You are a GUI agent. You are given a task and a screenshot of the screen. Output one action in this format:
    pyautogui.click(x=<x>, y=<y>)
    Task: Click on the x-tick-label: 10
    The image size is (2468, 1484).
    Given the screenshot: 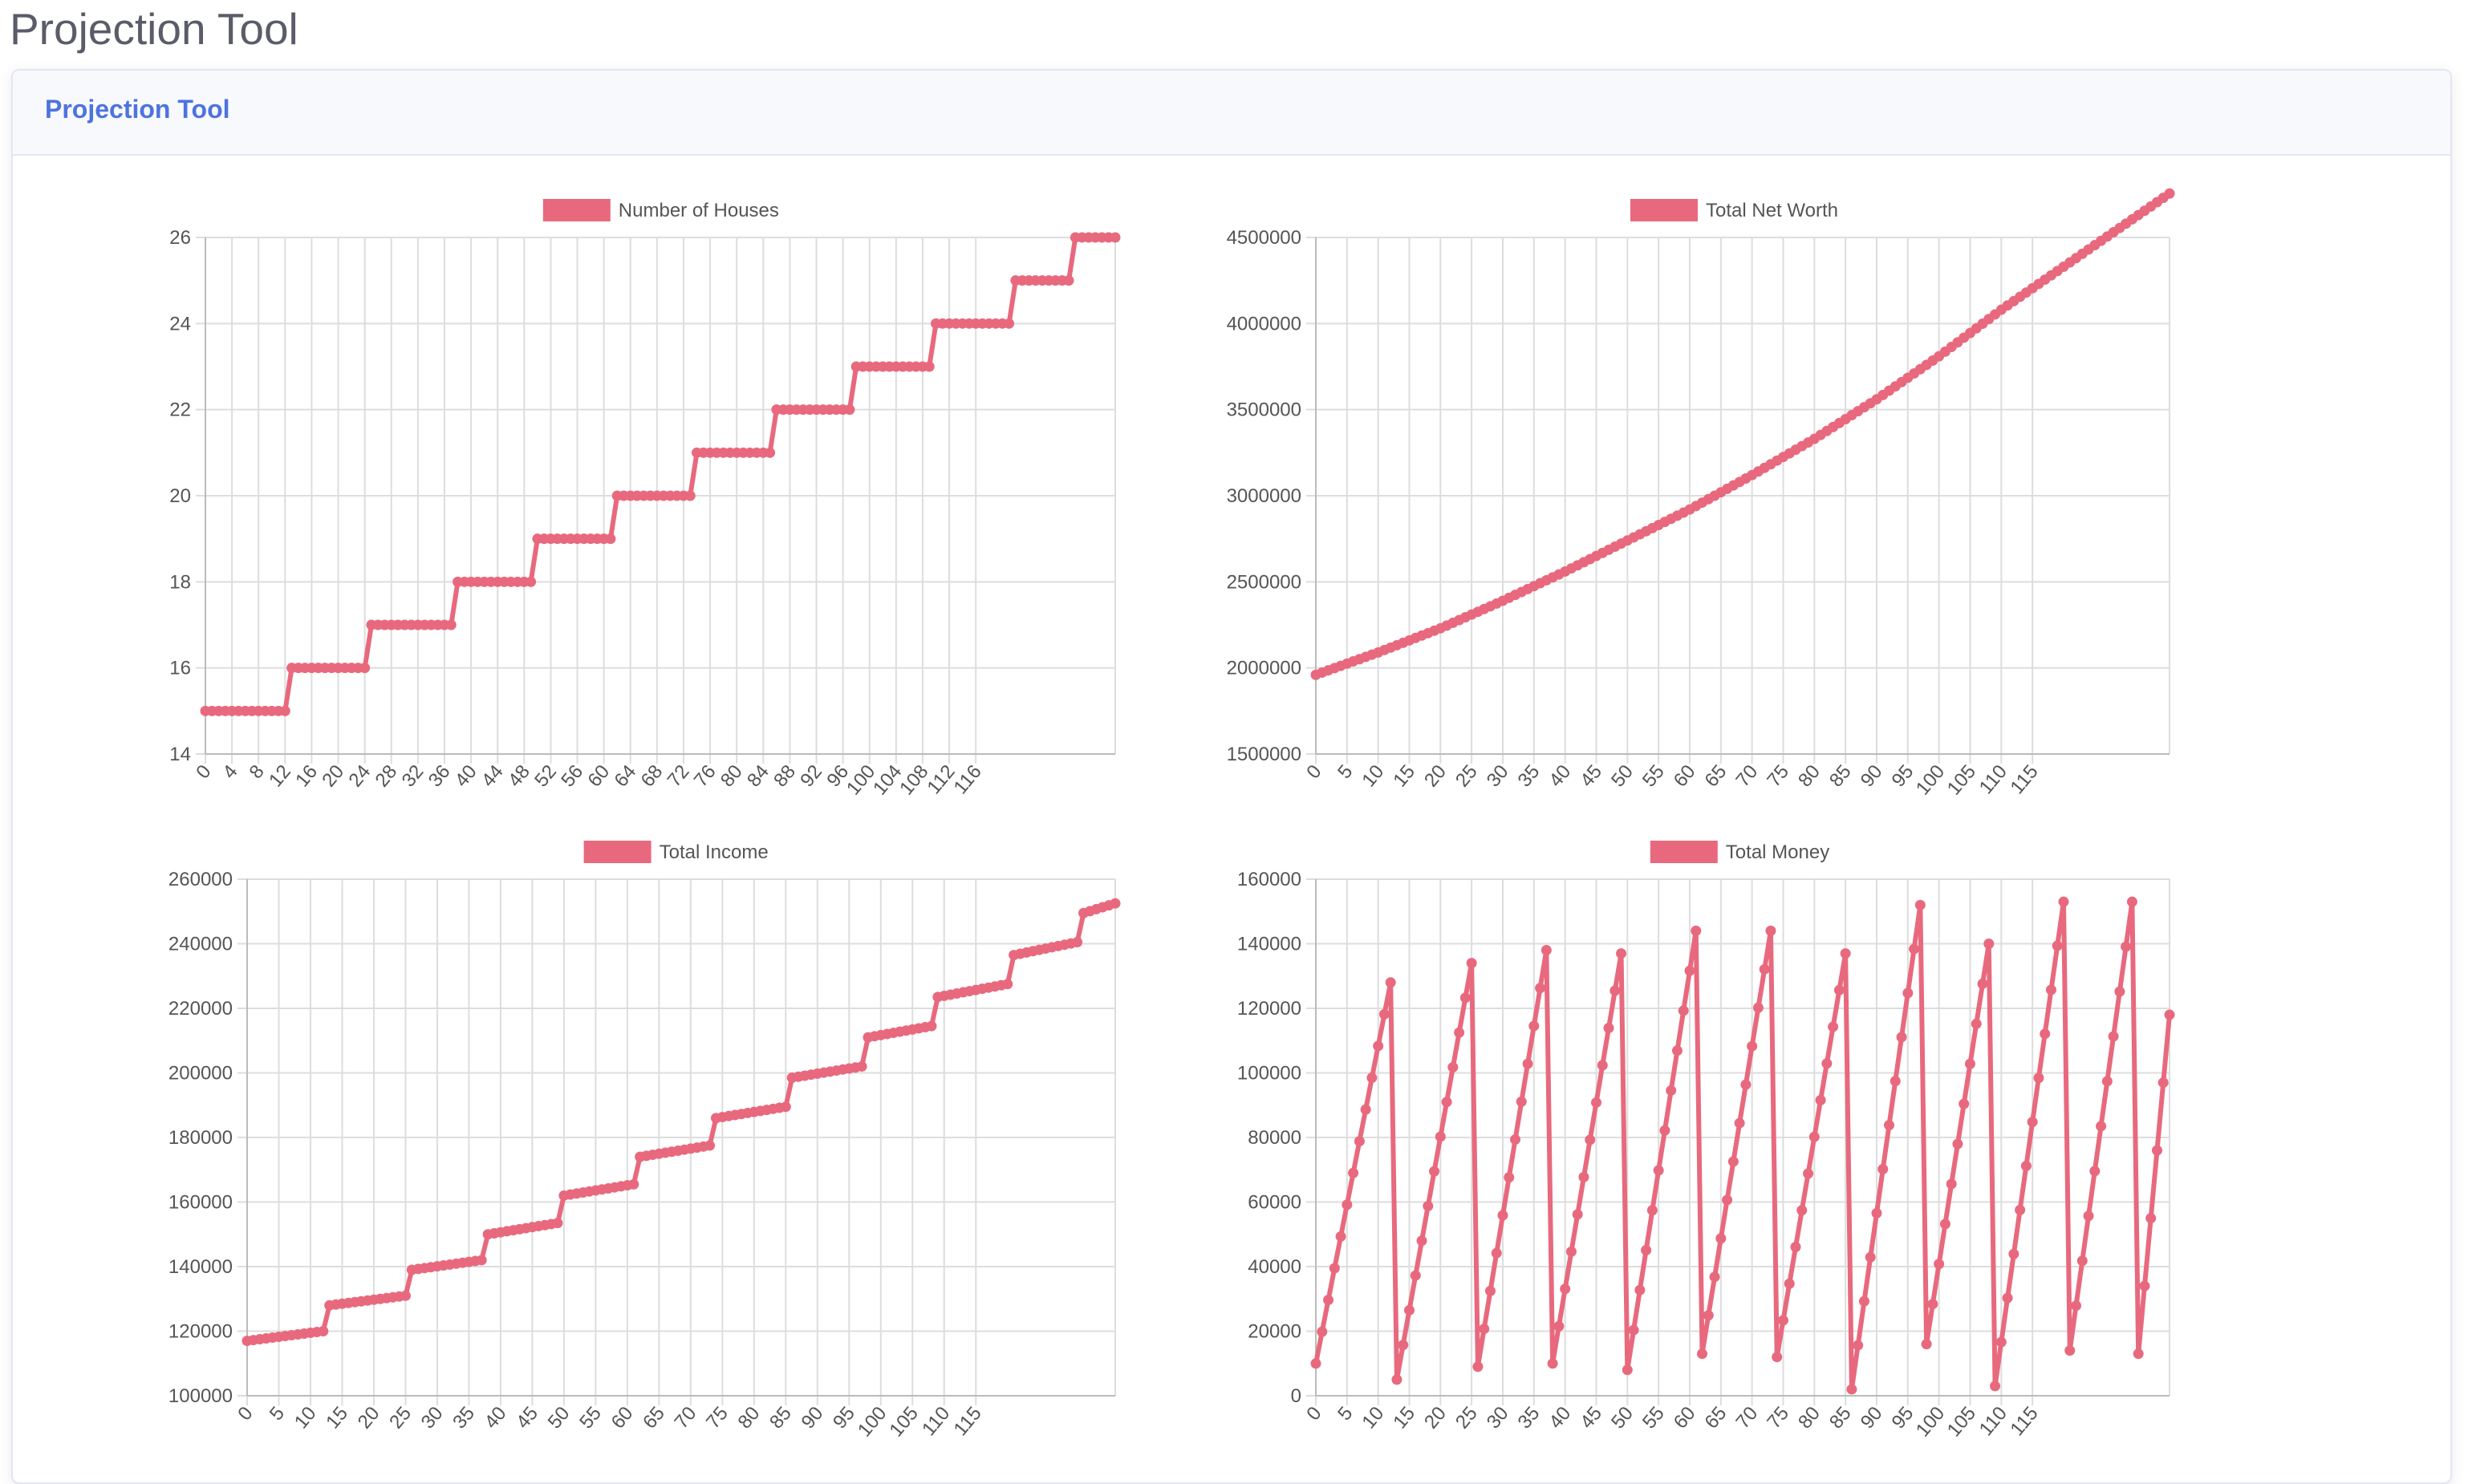 What is the action you would take?
    pyautogui.click(x=305, y=1418)
    